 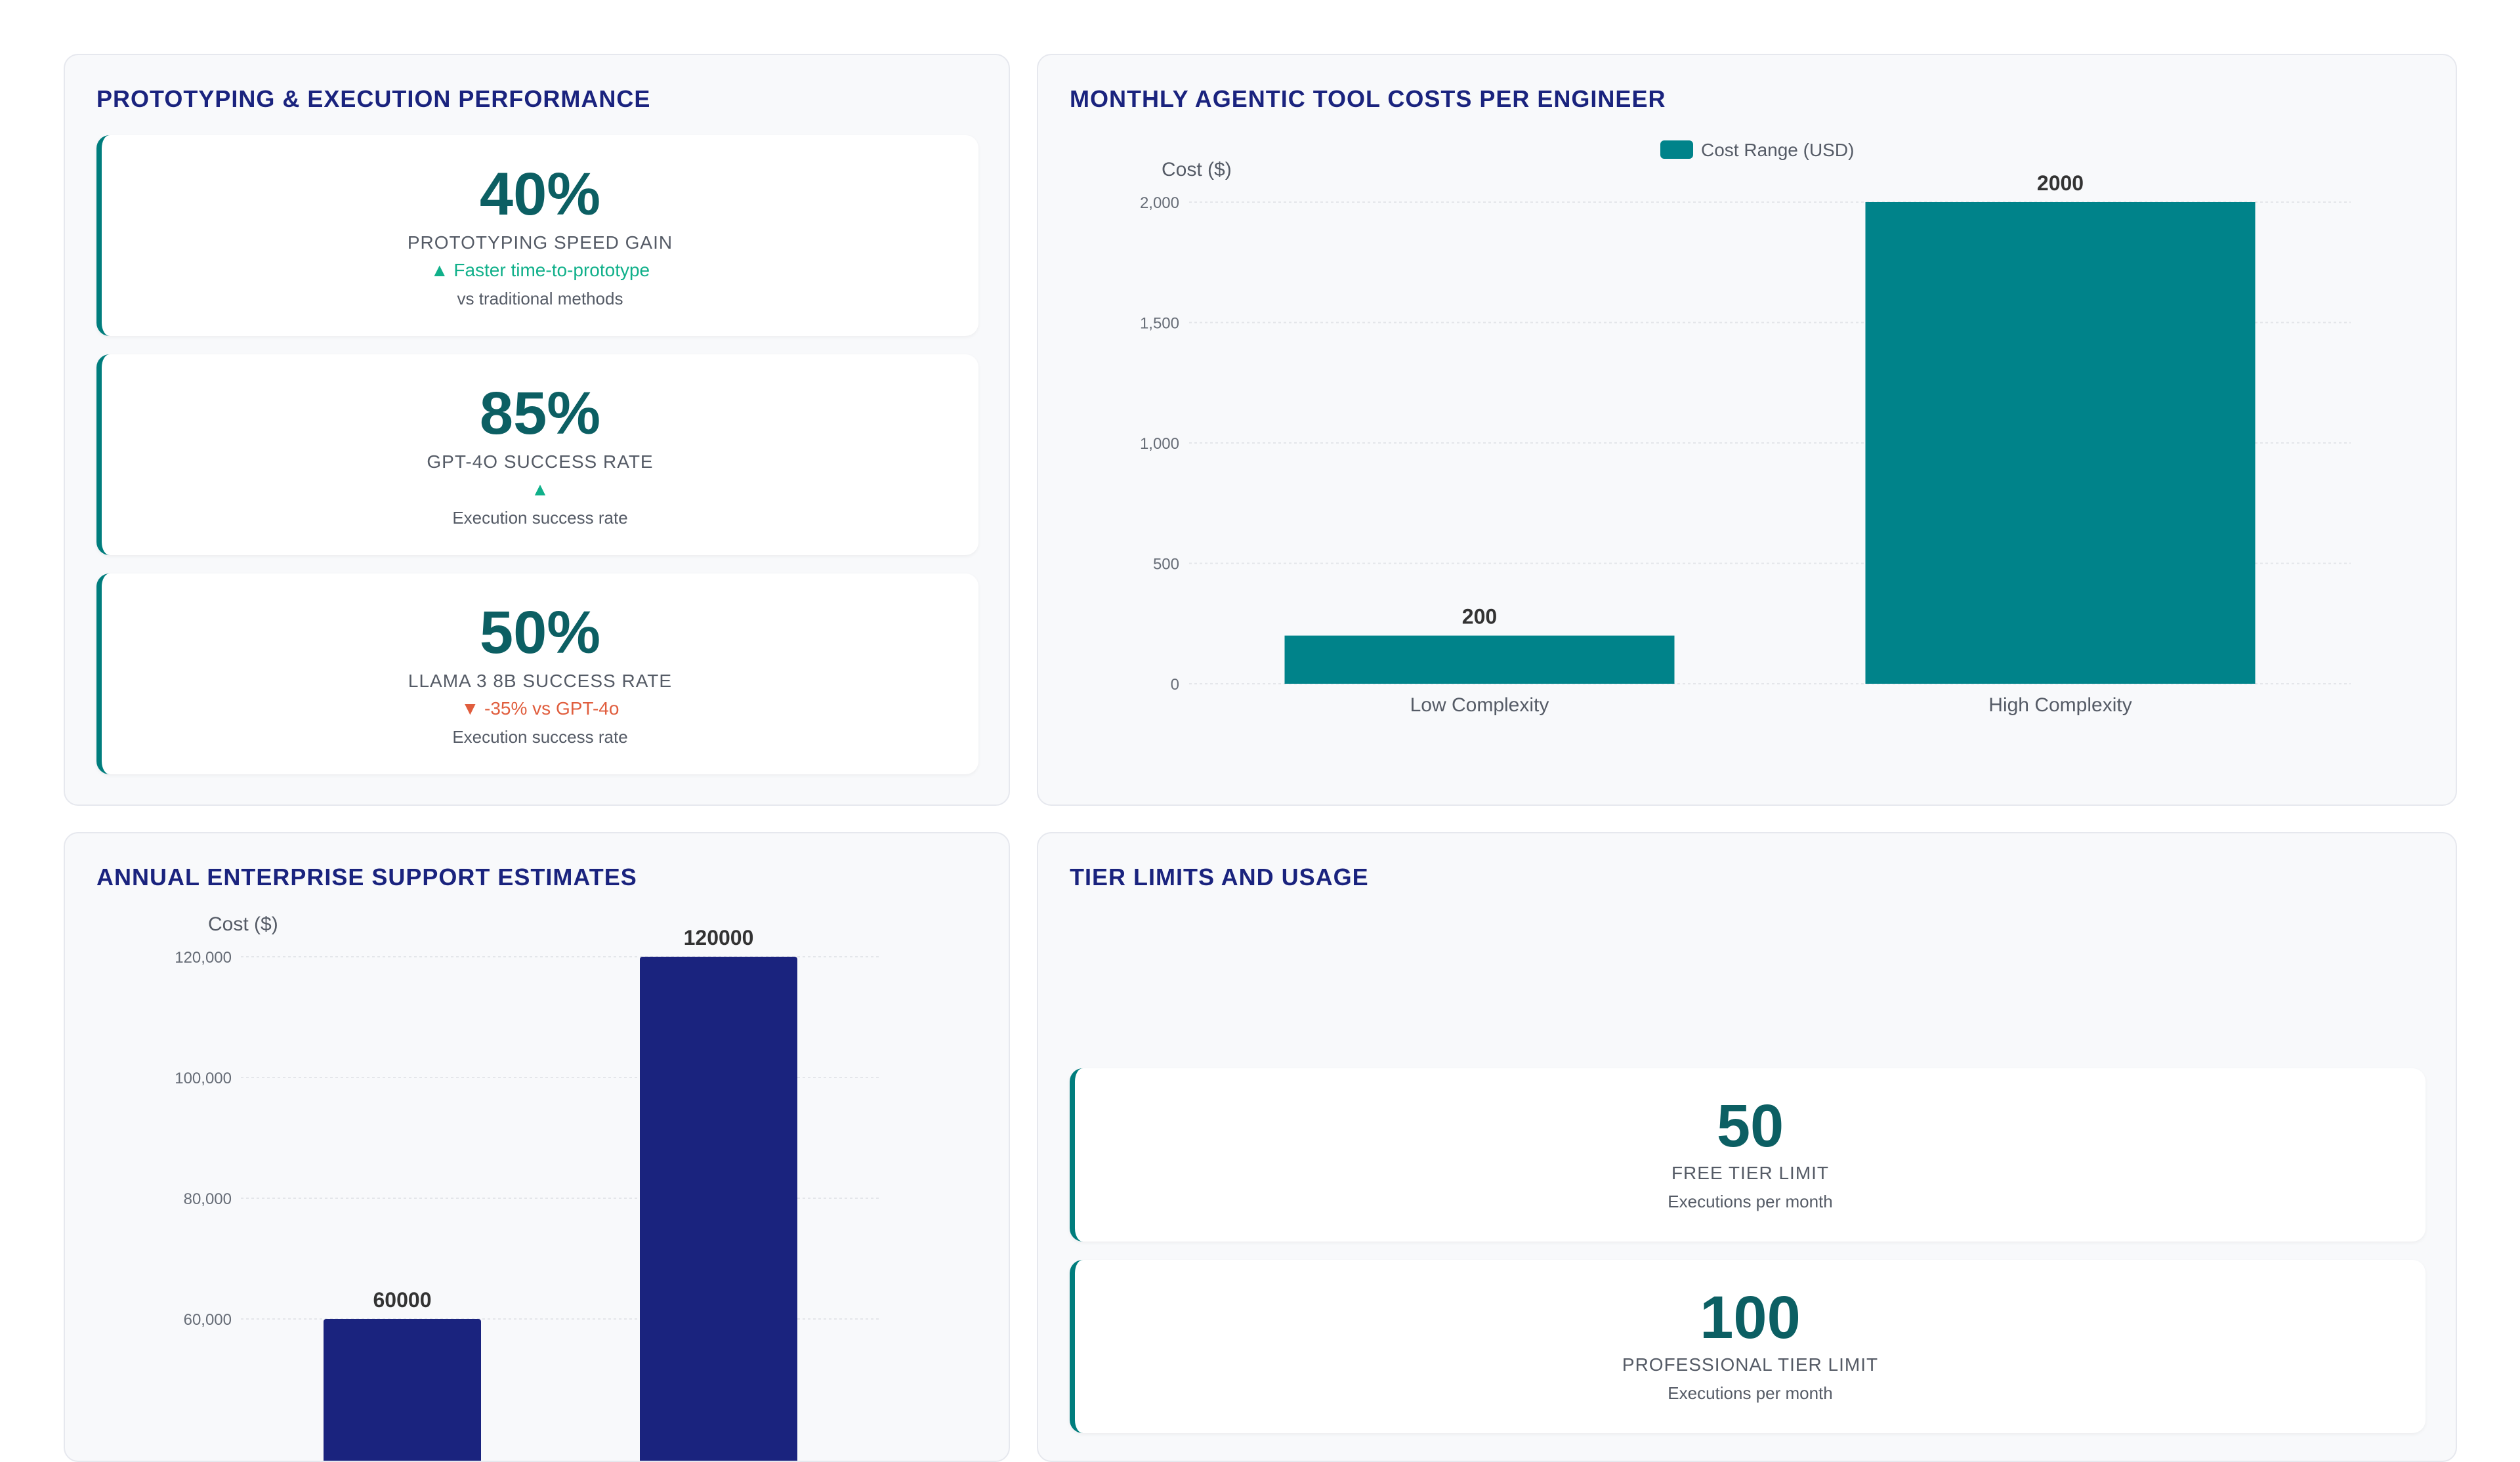 What do you see at coordinates (1479, 705) in the screenshot?
I see `x-tick-label: Low Complexity` at bounding box center [1479, 705].